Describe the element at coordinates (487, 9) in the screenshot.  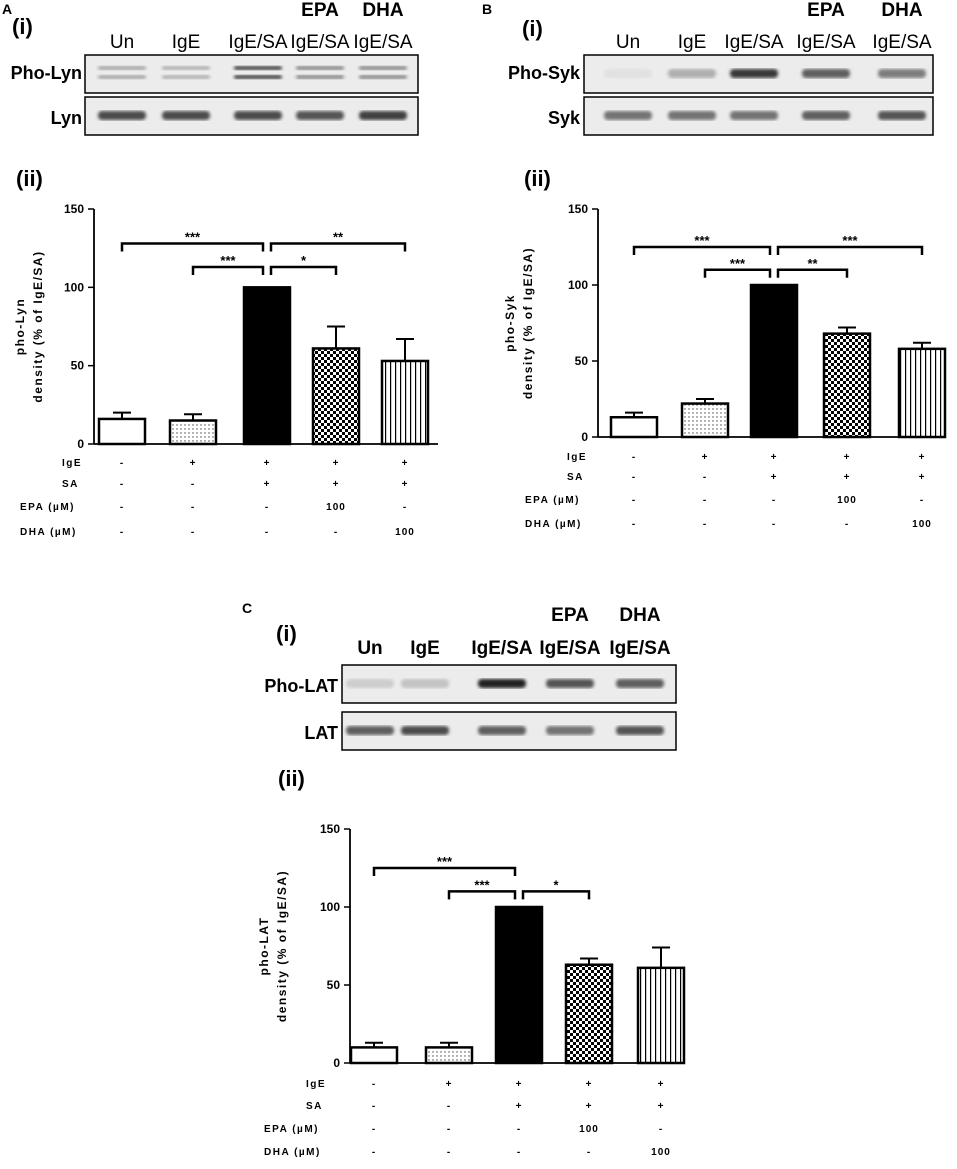
I see `panel-letter: B` at that location.